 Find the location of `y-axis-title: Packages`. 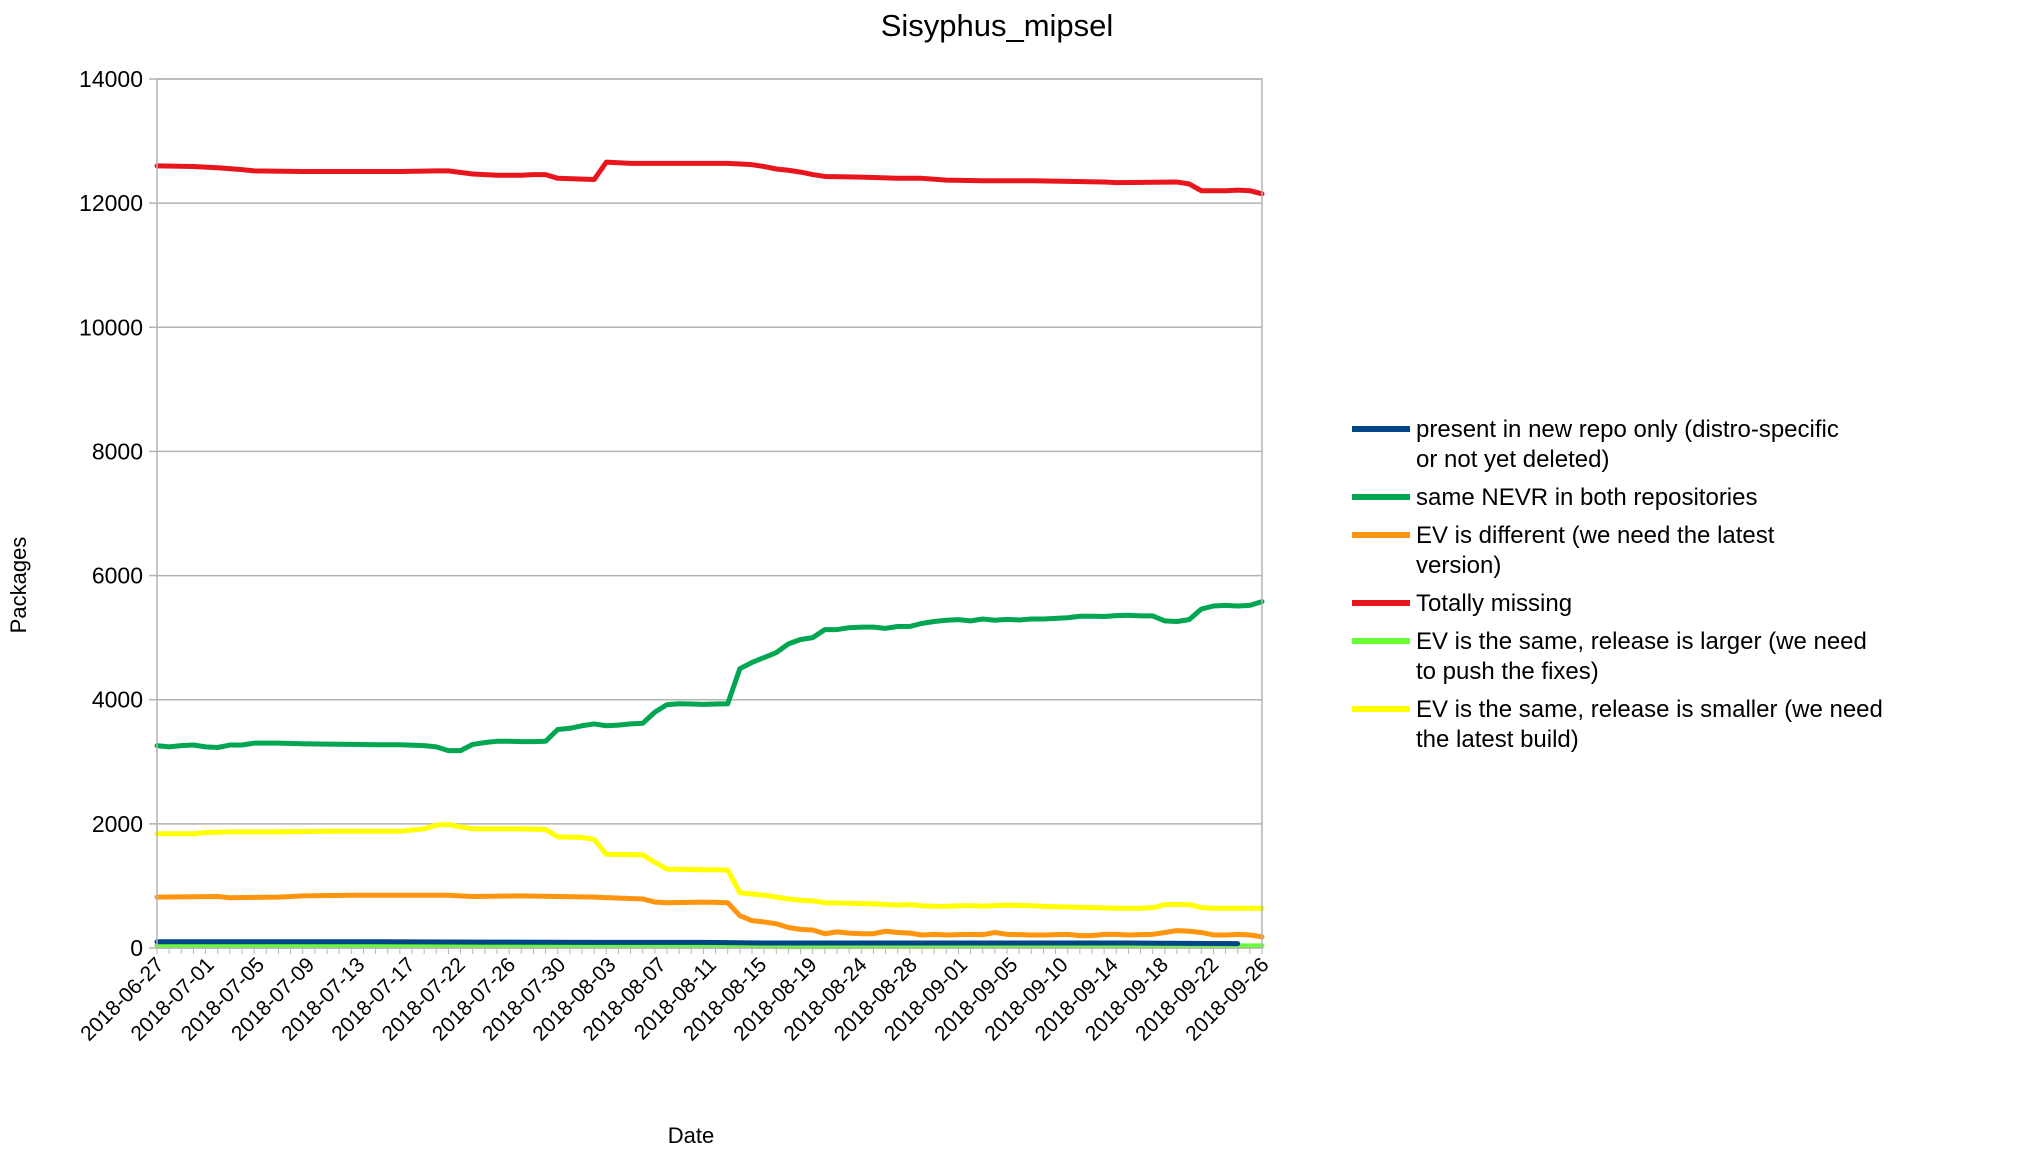

y-axis-title: Packages is located at coordinates (18, 585).